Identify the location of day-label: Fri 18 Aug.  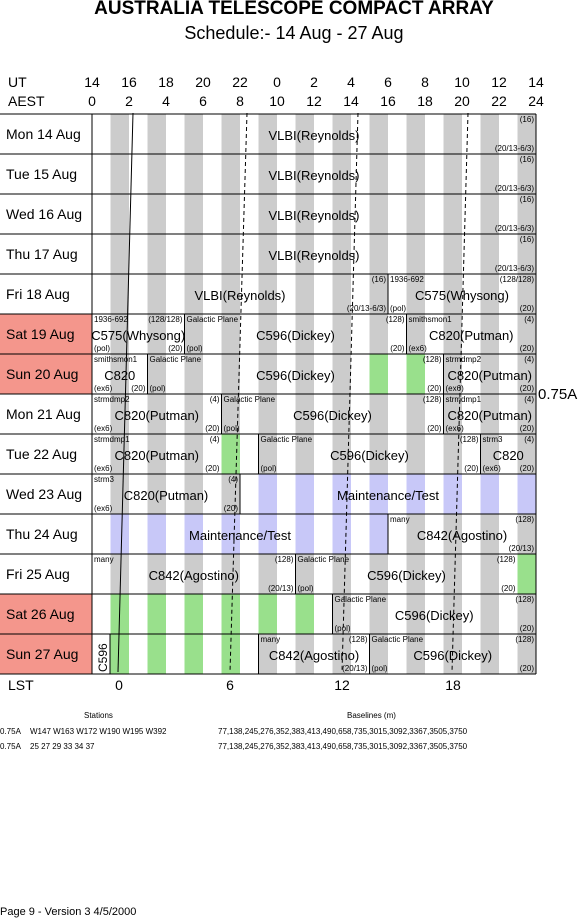
(38, 294).